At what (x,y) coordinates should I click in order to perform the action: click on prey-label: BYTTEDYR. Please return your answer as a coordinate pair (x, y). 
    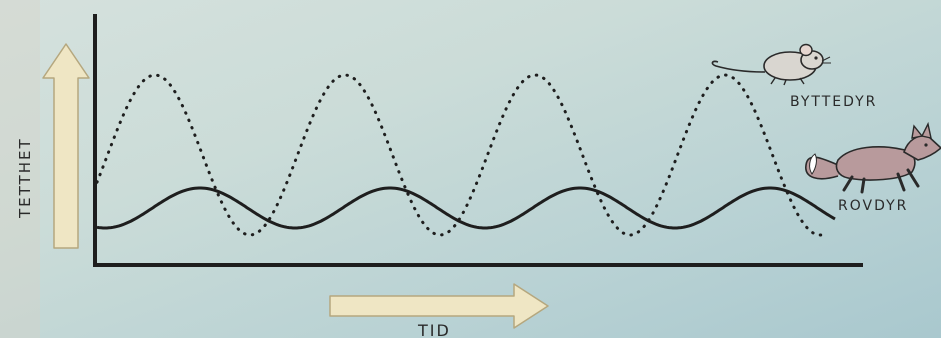
    Looking at the image, I should click on (833, 102).